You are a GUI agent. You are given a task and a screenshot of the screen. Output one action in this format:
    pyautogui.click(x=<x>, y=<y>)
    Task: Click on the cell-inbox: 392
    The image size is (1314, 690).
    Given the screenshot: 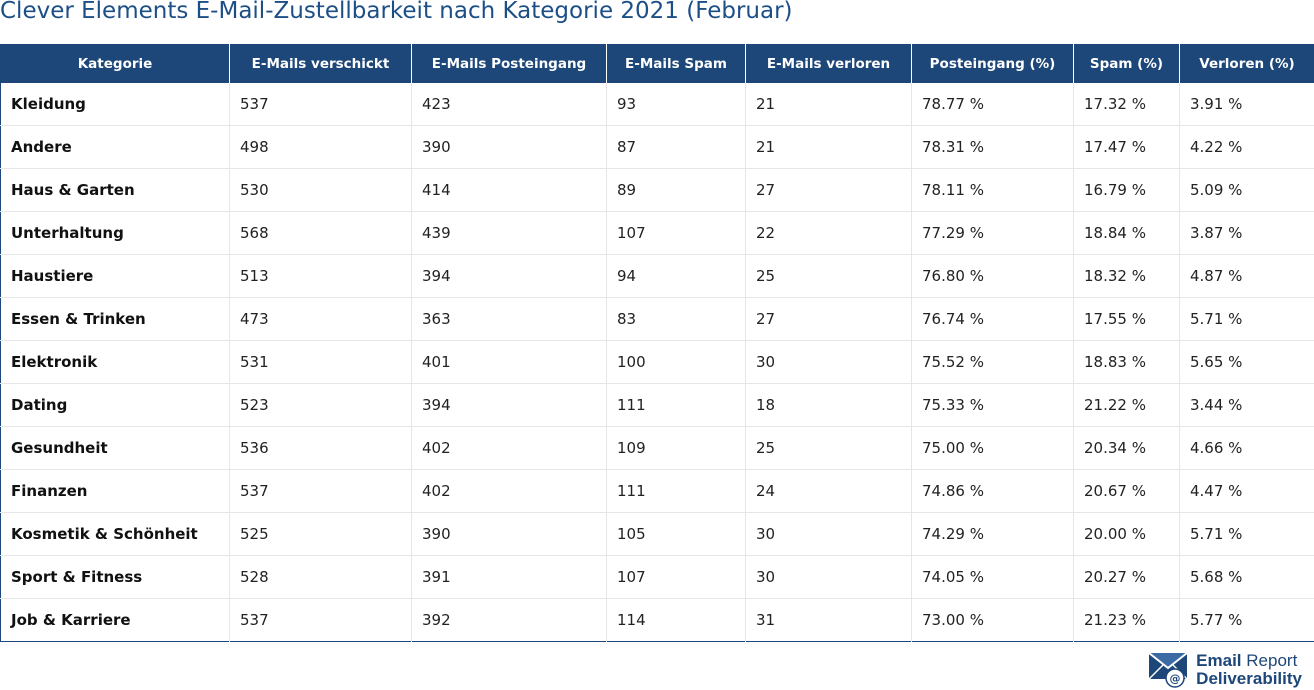 What is the action you would take?
    pyautogui.click(x=509, y=620)
    